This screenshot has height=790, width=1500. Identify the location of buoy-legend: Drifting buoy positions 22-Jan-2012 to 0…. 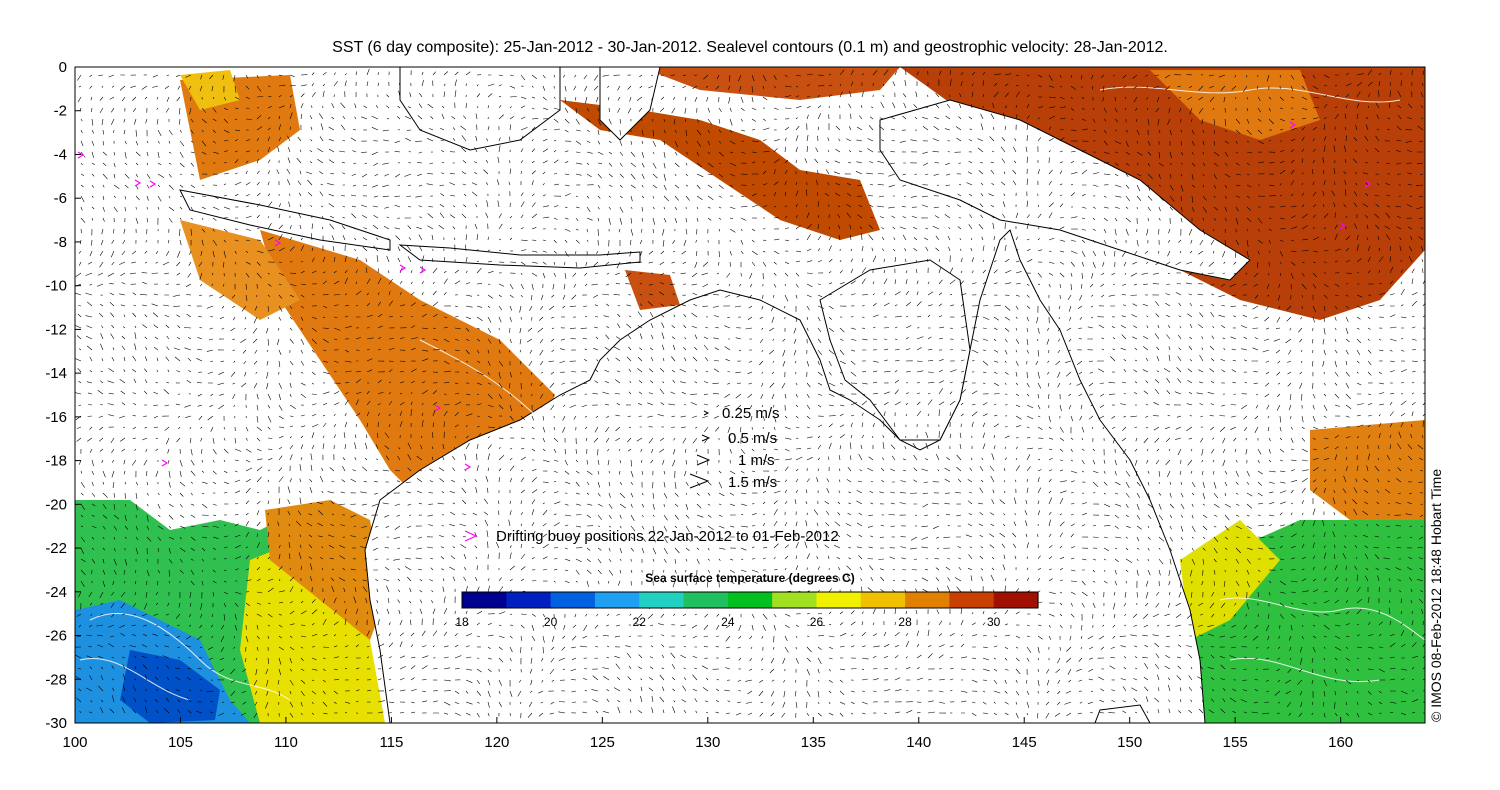
(651, 536).